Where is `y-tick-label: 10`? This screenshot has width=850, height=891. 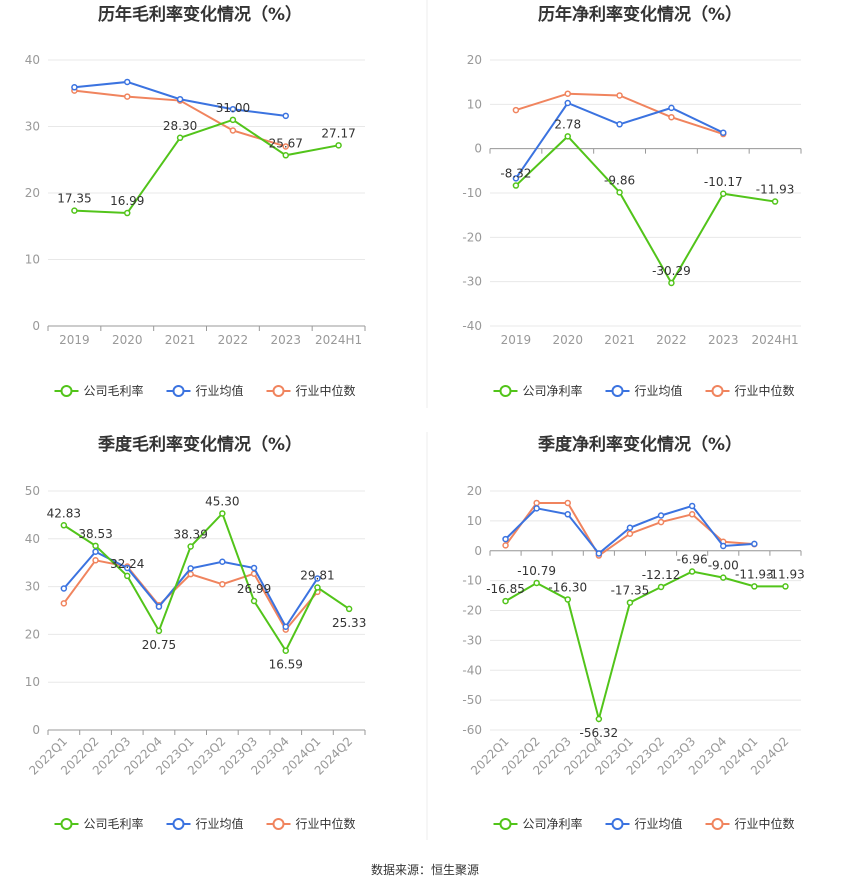 y-tick-label: 10 is located at coordinates (474, 104).